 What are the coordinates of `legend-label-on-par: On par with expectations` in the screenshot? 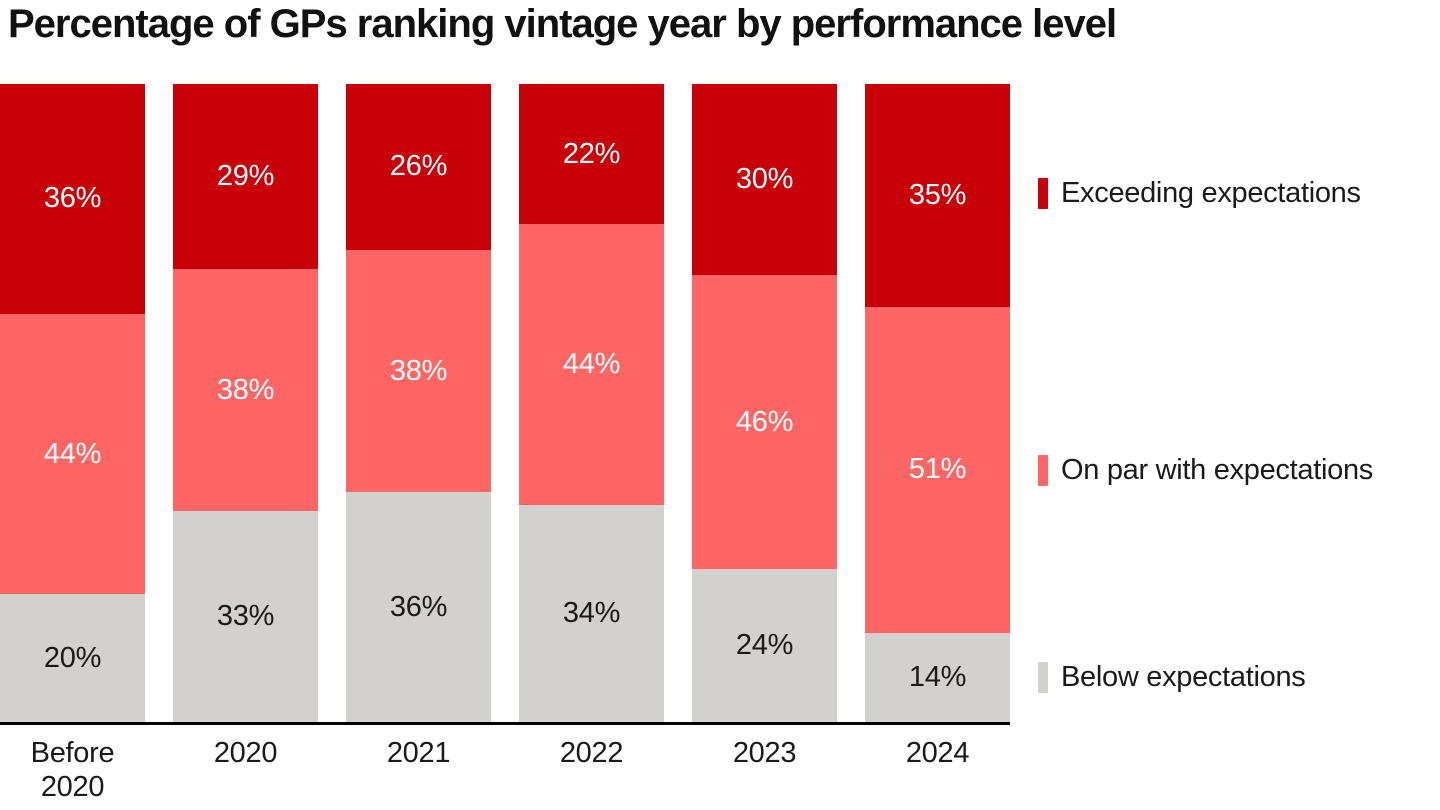 It's located at (1217, 470).